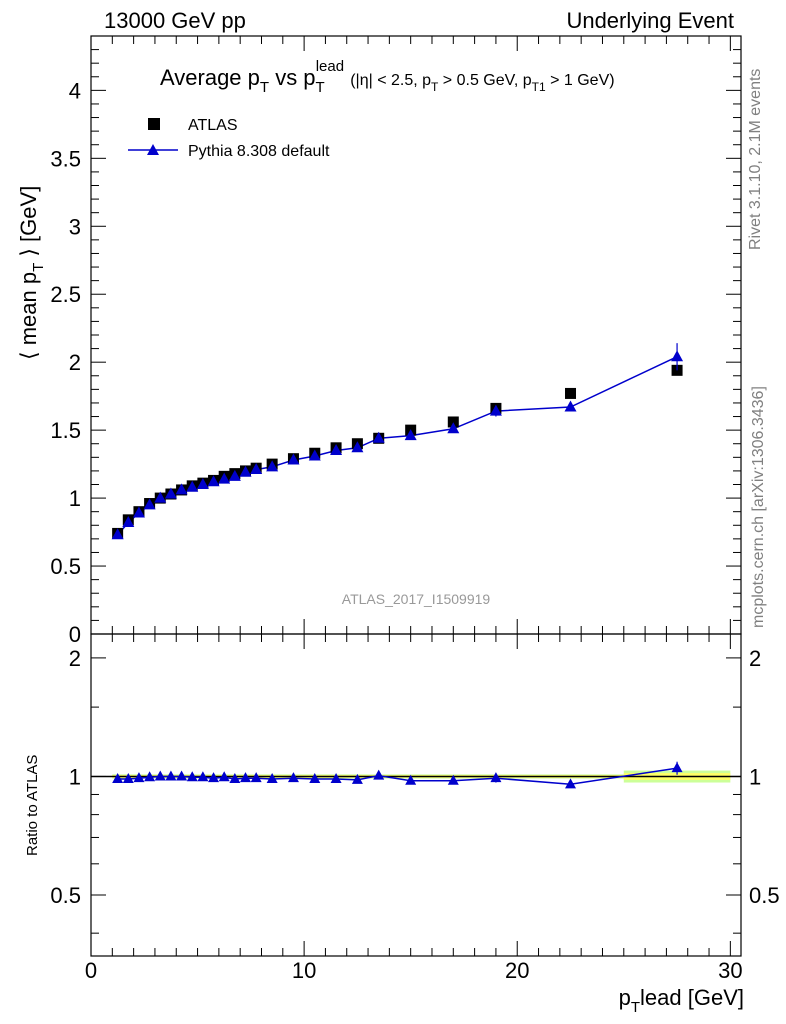 Image resolution: width=786 pixels, height=1024 pixels. What do you see at coordinates (213, 125) in the screenshot?
I see `legend-label-atlas: ATLAS` at bounding box center [213, 125].